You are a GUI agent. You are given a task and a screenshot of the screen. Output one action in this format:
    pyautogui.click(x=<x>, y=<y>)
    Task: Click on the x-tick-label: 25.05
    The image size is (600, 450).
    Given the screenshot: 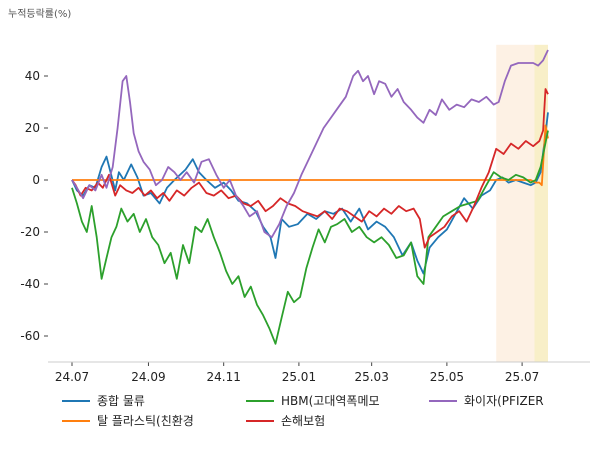 What is the action you would take?
    pyautogui.click(x=447, y=377)
    